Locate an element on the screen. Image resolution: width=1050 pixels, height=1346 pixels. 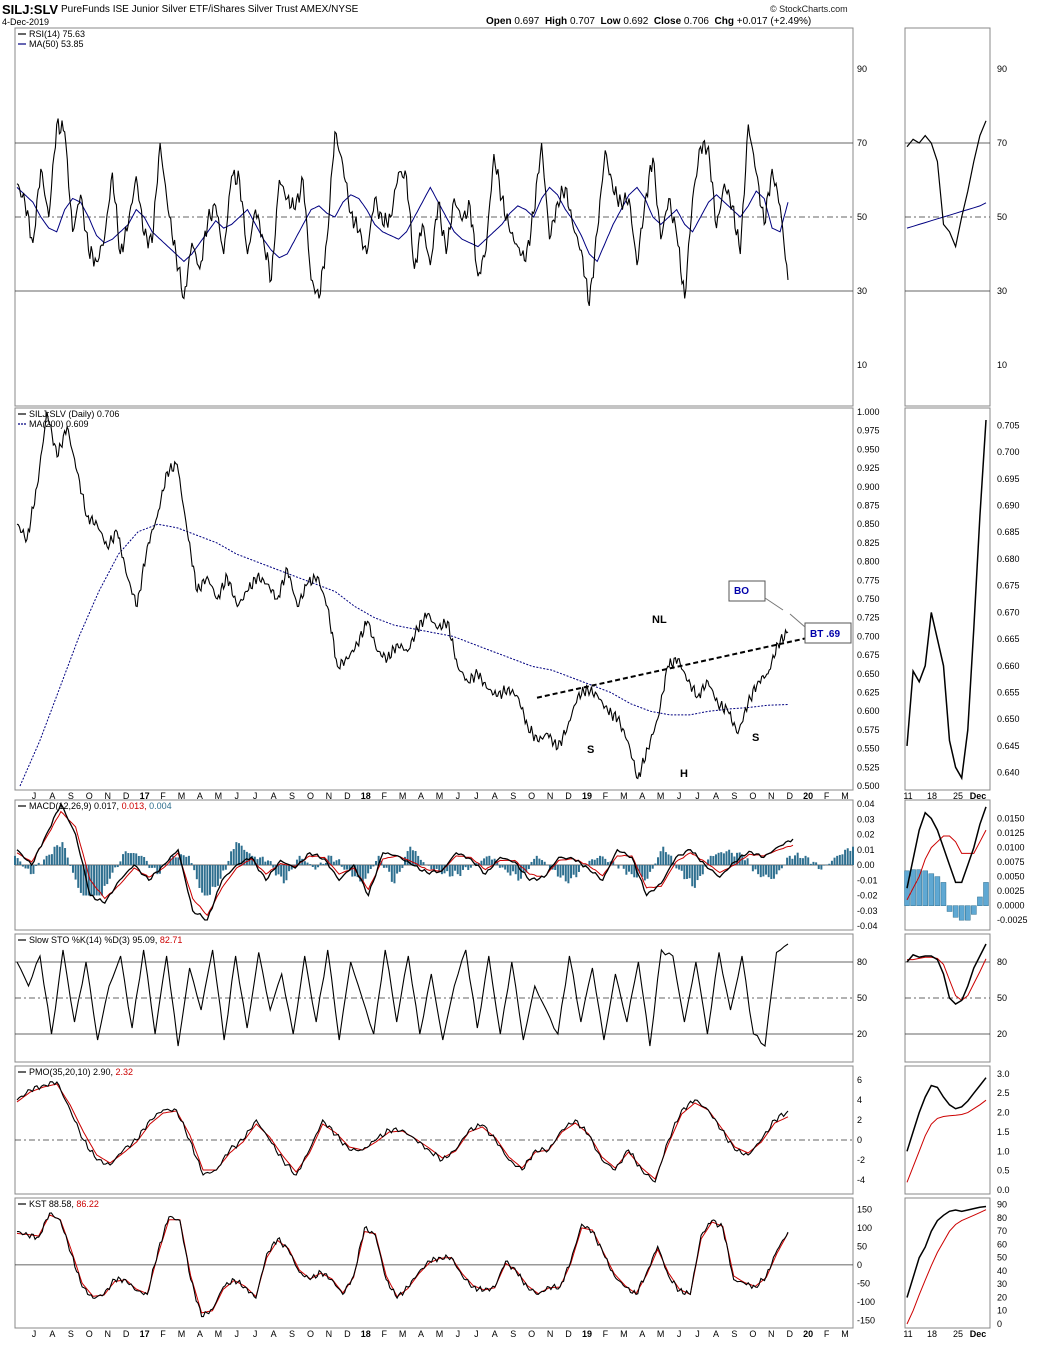
rsi-side-ma is located at coordinates (946, 215).